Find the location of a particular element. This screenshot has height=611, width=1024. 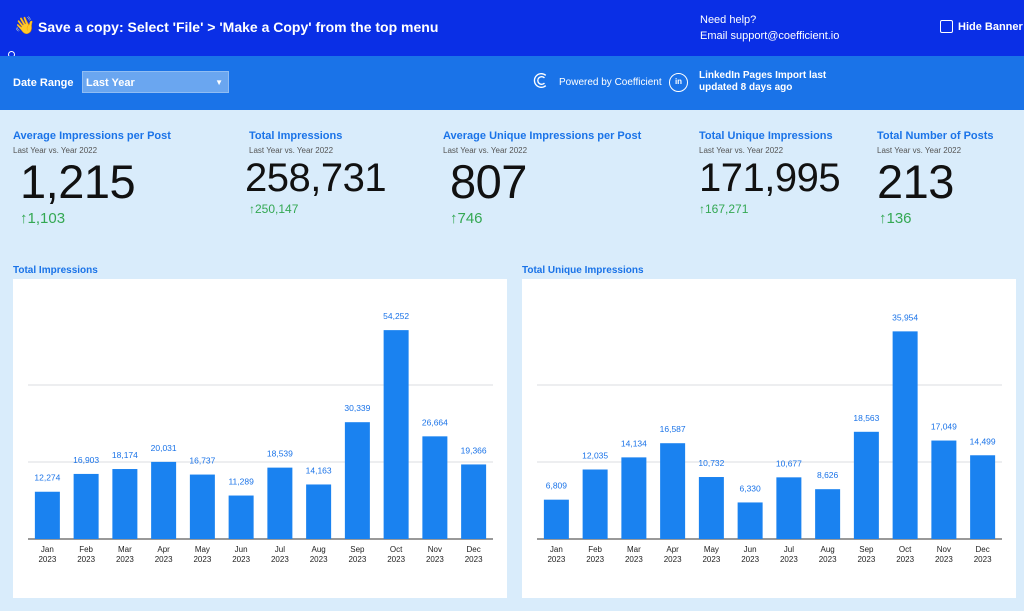

kpi-title: Average Impressions per Post is located at coordinates (92, 136).